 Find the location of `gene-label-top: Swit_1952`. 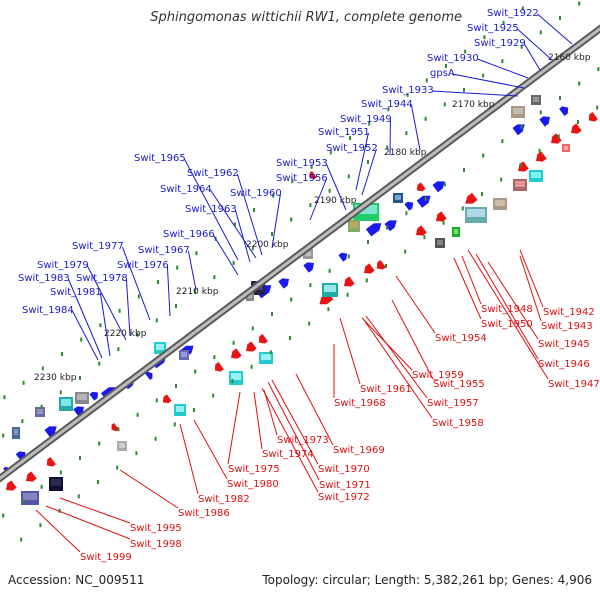

gene-label-top: Swit_1952 is located at coordinates (352, 148).